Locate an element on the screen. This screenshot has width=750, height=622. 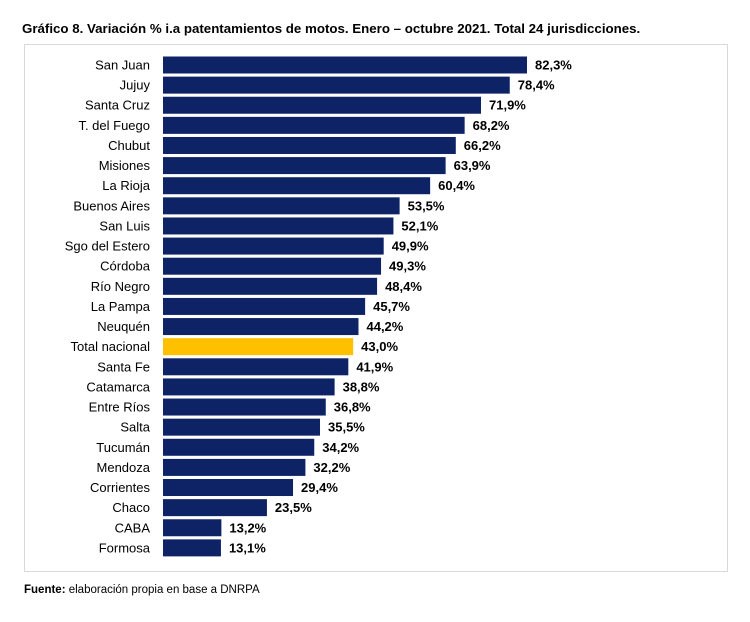
data-label: 29,4% is located at coordinates (319, 487).